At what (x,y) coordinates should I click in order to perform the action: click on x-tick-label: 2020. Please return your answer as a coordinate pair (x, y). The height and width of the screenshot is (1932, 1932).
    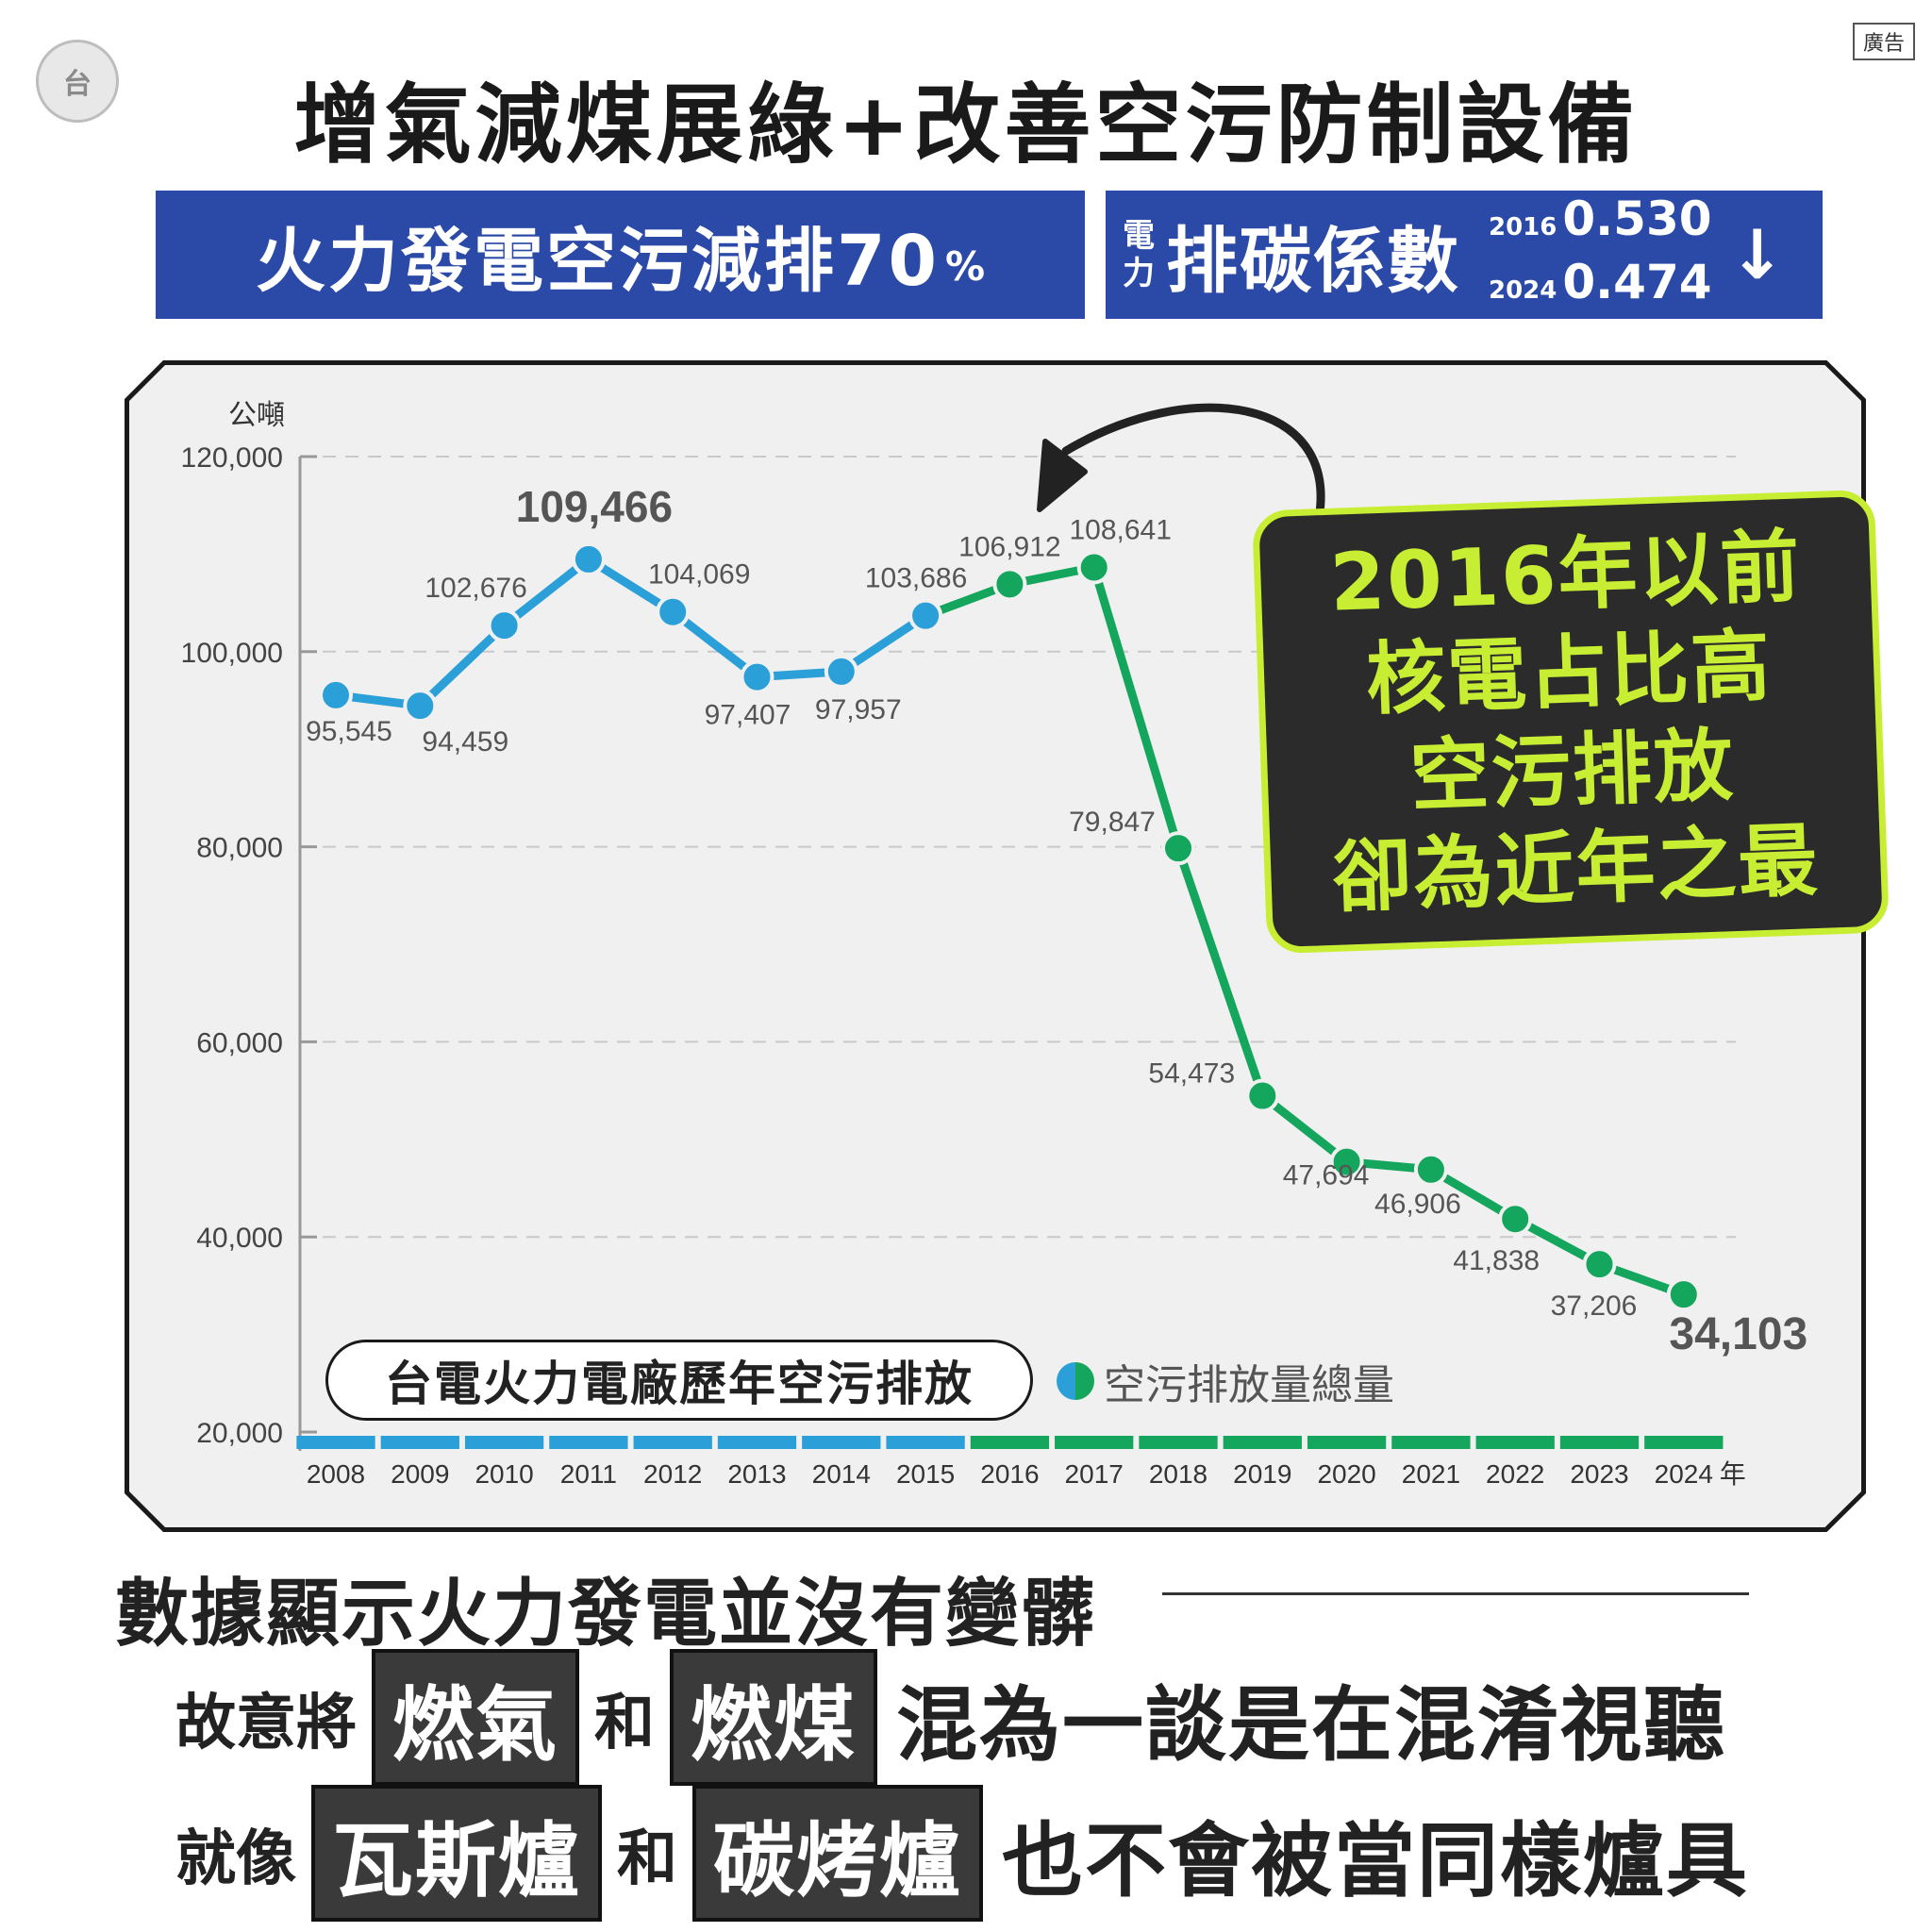
    Looking at the image, I should click on (1346, 1474).